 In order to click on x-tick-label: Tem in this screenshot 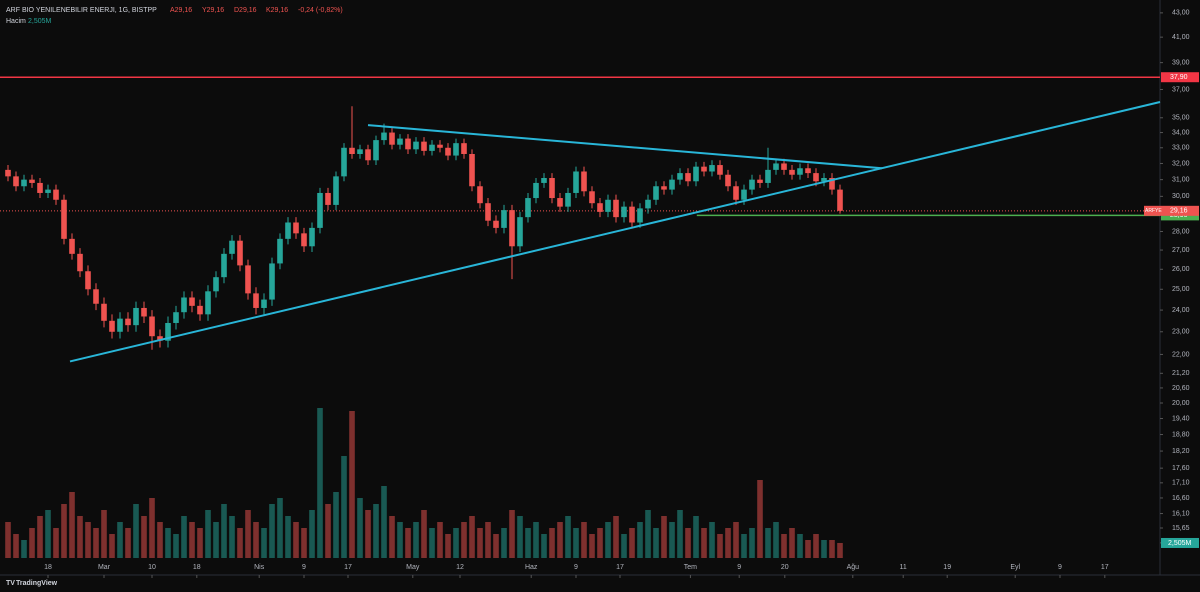, I will do `click(690, 567)`.